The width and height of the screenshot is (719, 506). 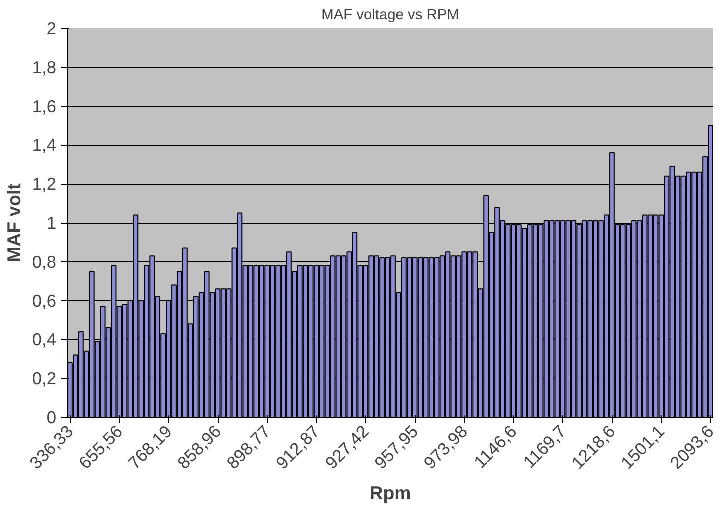 I want to click on y-tick-label: 0,6, so click(x=44, y=300).